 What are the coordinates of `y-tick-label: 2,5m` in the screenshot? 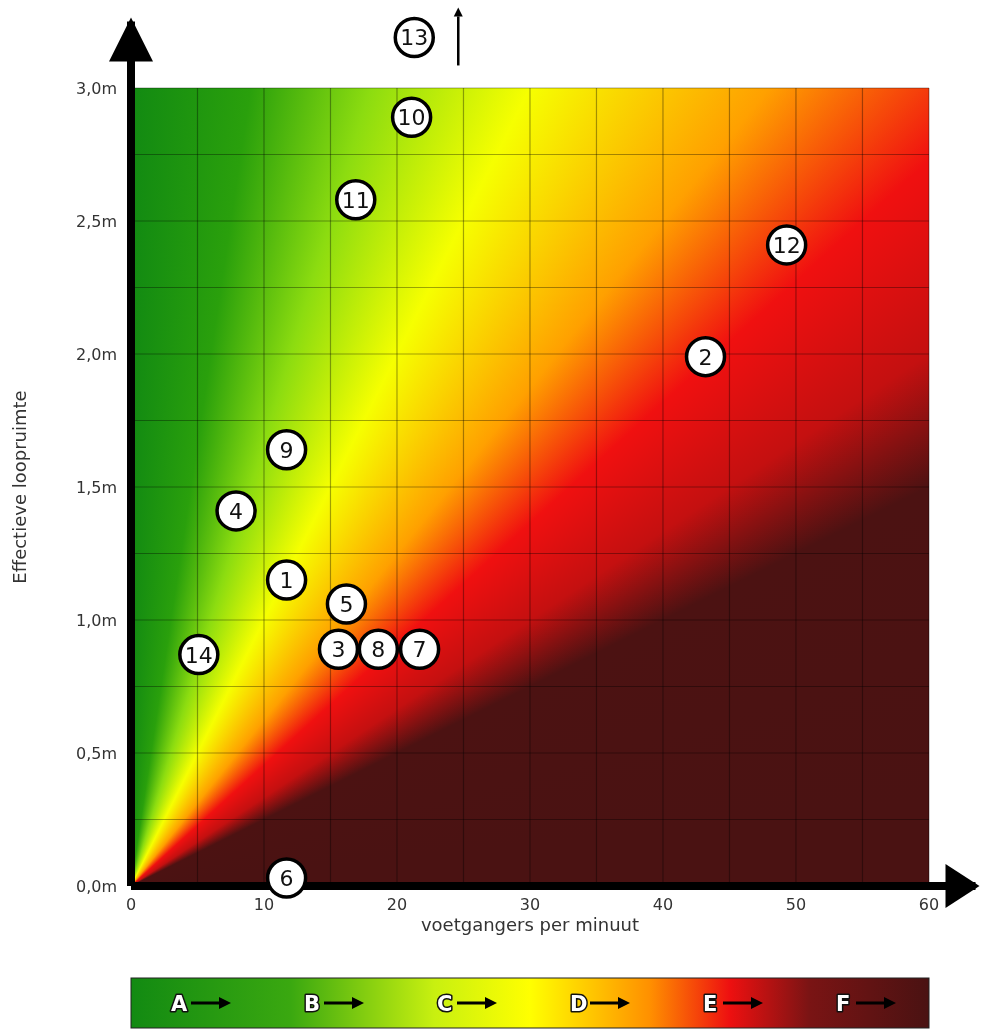 It's located at (96, 221).